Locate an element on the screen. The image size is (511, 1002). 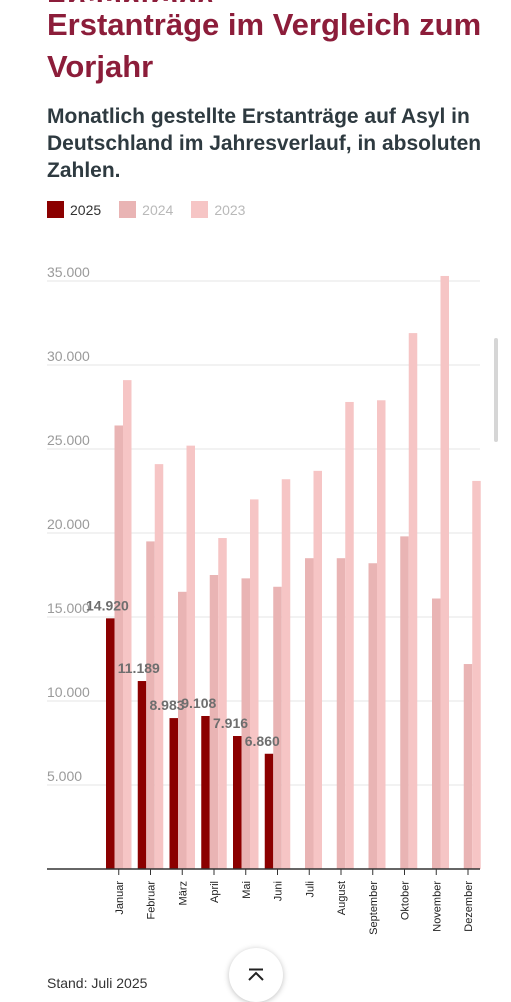
x-tick-label-oktober: Oktober is located at coordinates (406, 900).